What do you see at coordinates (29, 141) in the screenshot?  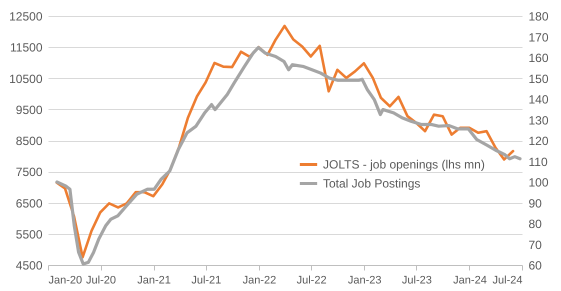 I see `y-tick-label: 8500` at bounding box center [29, 141].